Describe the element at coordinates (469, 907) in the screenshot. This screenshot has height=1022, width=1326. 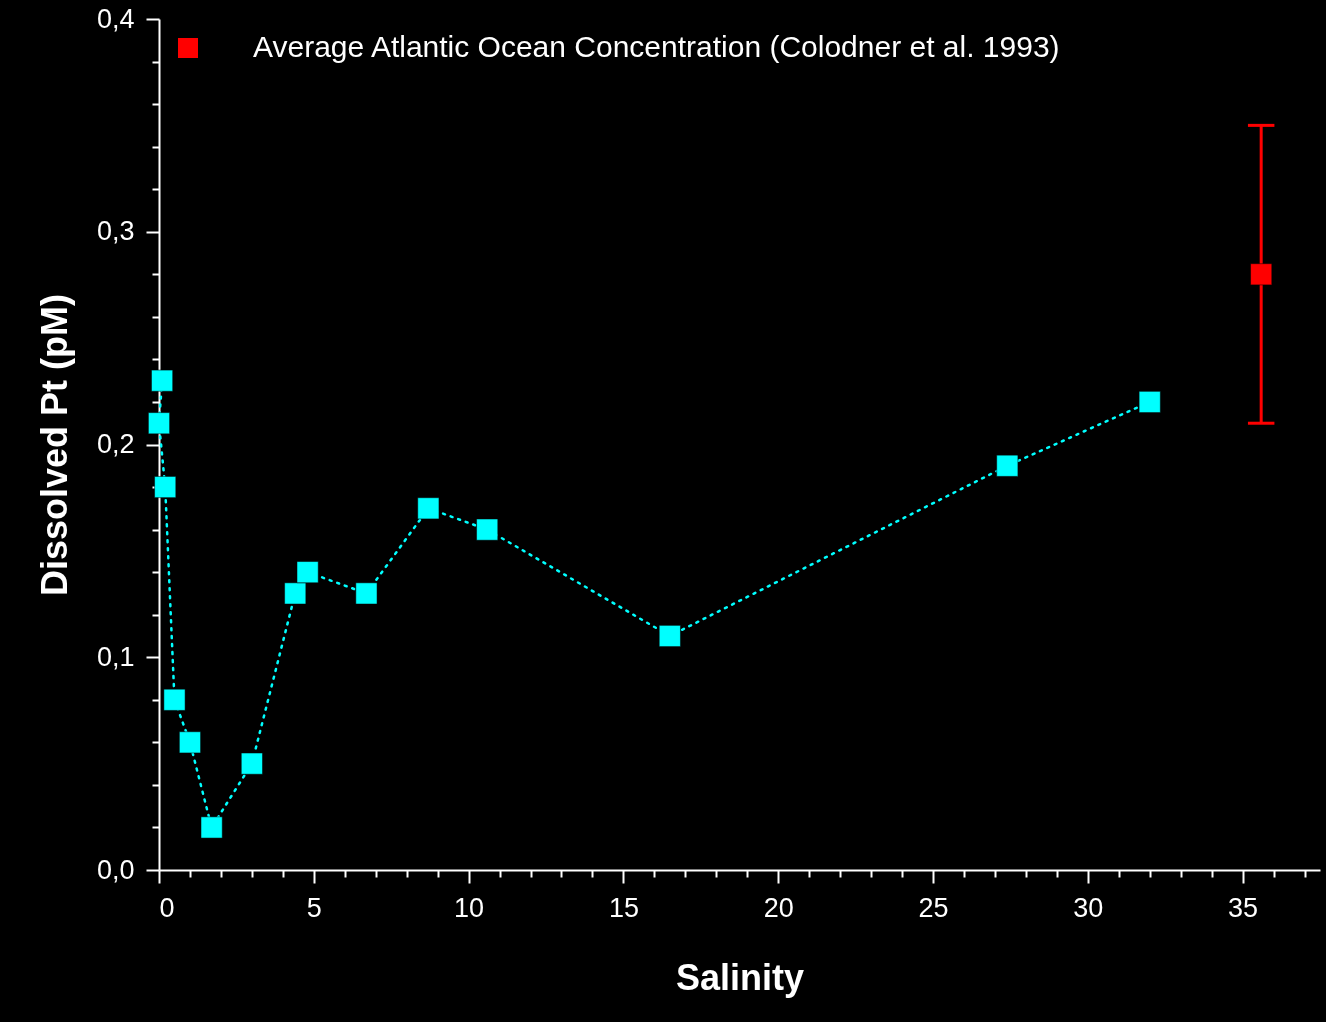
I see `x-tick-label: 10` at that location.